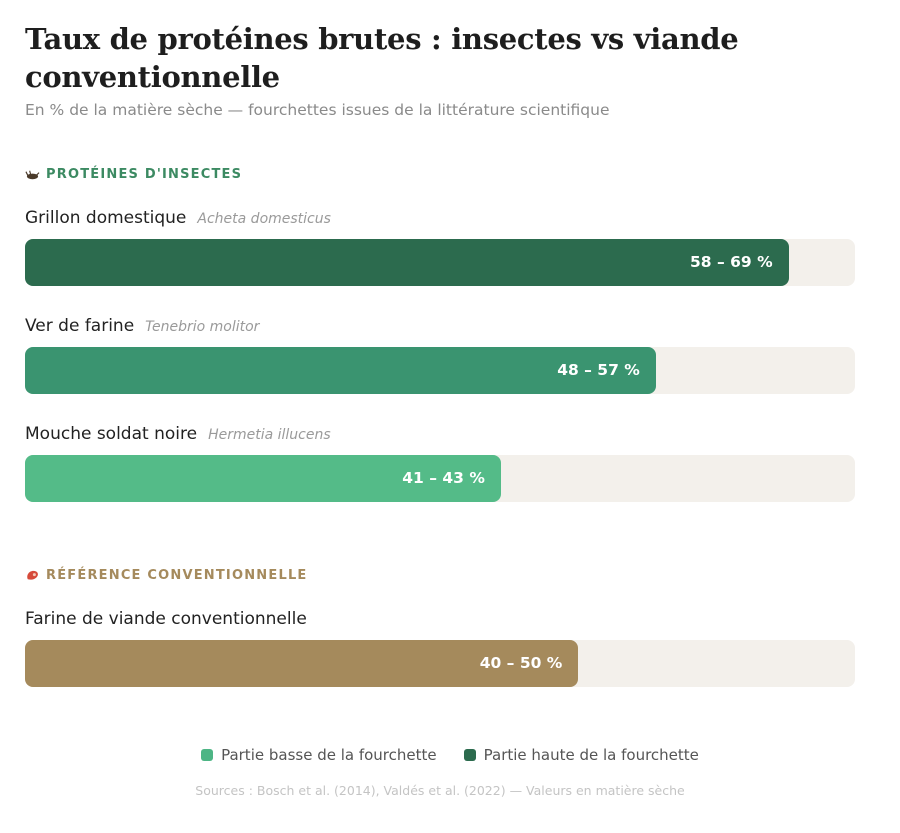 The image size is (900, 833). Describe the element at coordinates (80, 326) in the screenshot. I see `category-name: Ver de farine` at that location.